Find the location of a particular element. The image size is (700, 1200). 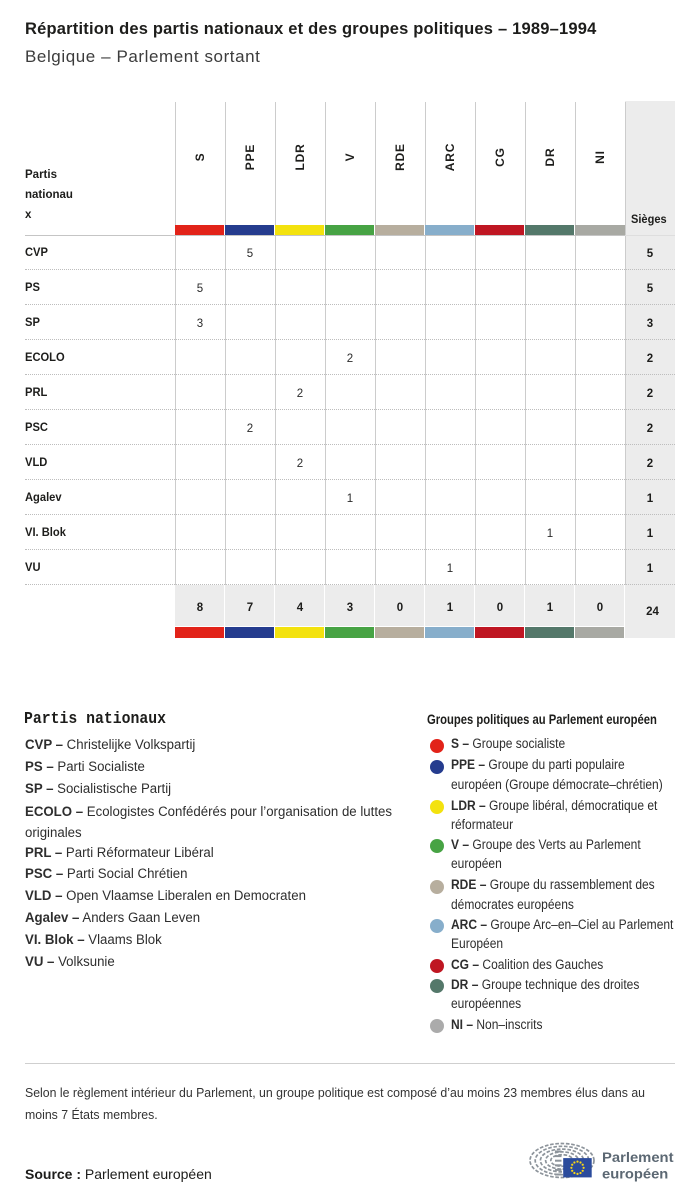

svg-text: européen is located at coordinates (635, 1174).